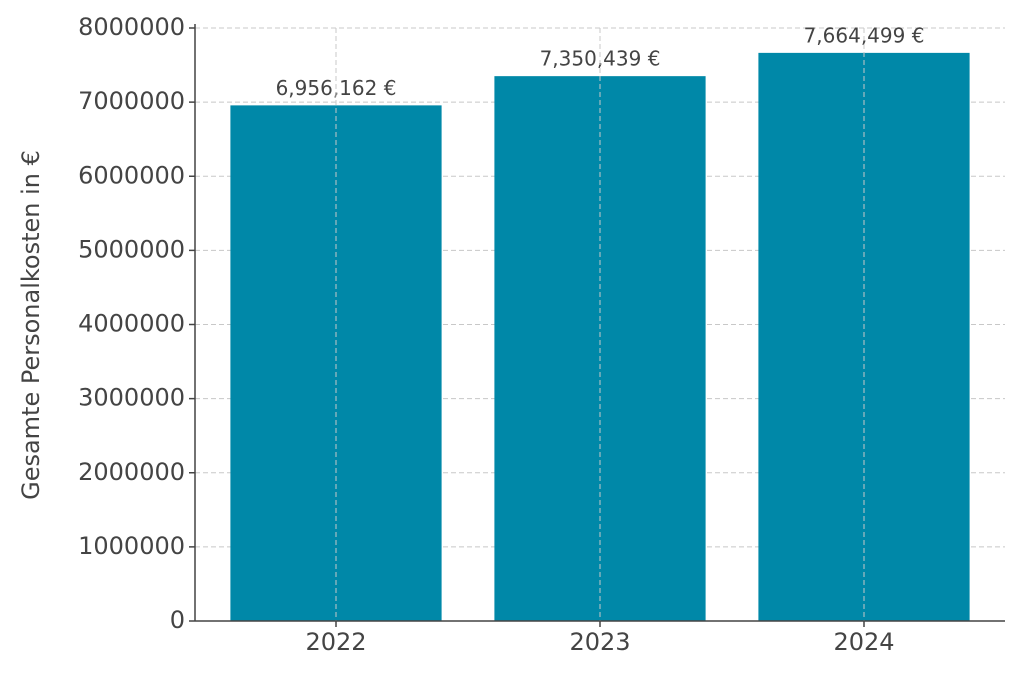 The image size is (1024, 676). Describe the element at coordinates (177, 620) in the screenshot. I see `y-tick-label: 0` at that location.